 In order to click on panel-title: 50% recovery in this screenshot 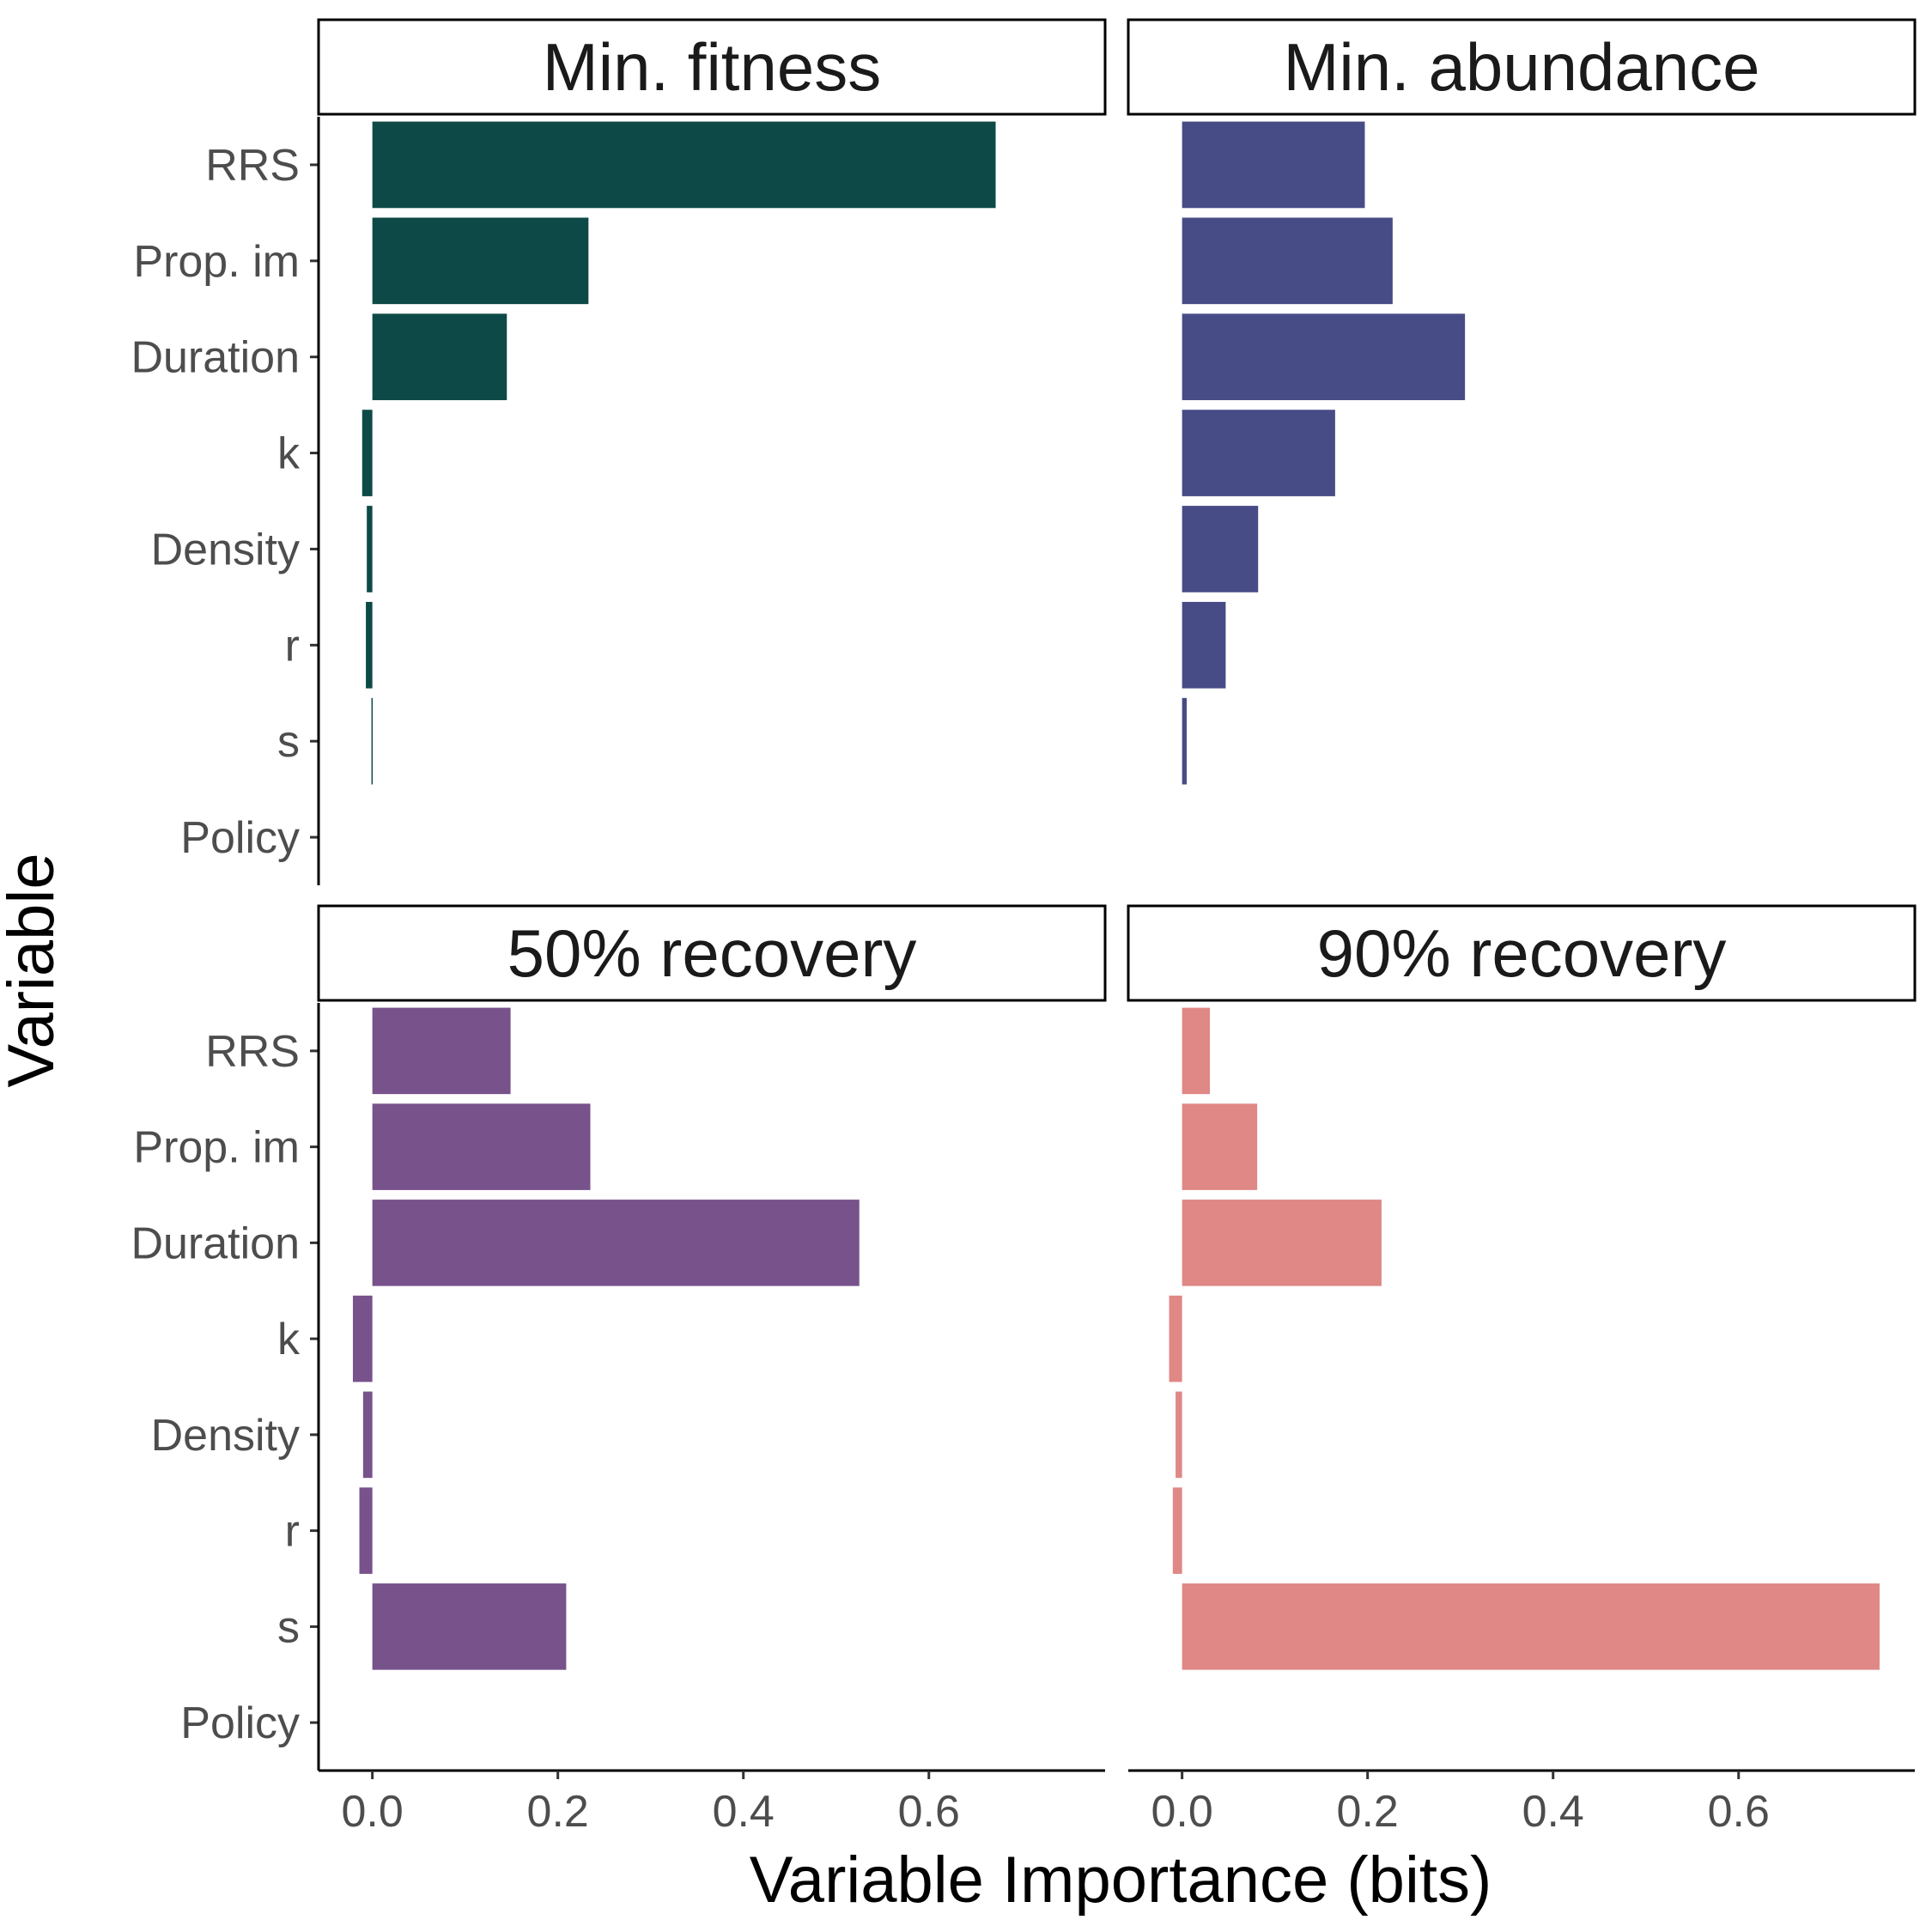, I will do `click(712, 953)`.